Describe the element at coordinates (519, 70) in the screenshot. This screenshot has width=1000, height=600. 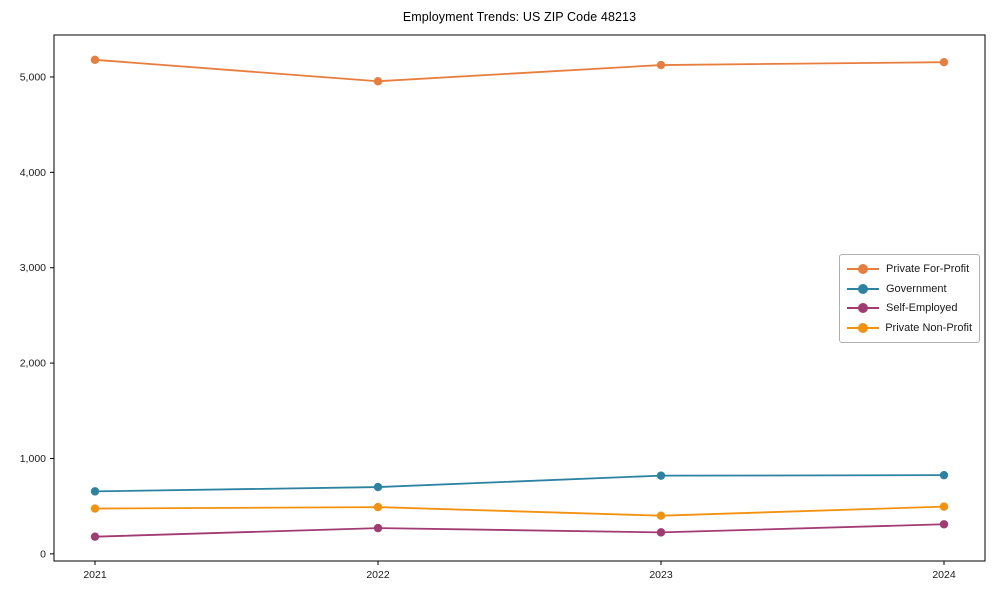
I see `series-line-private-for-profit` at that location.